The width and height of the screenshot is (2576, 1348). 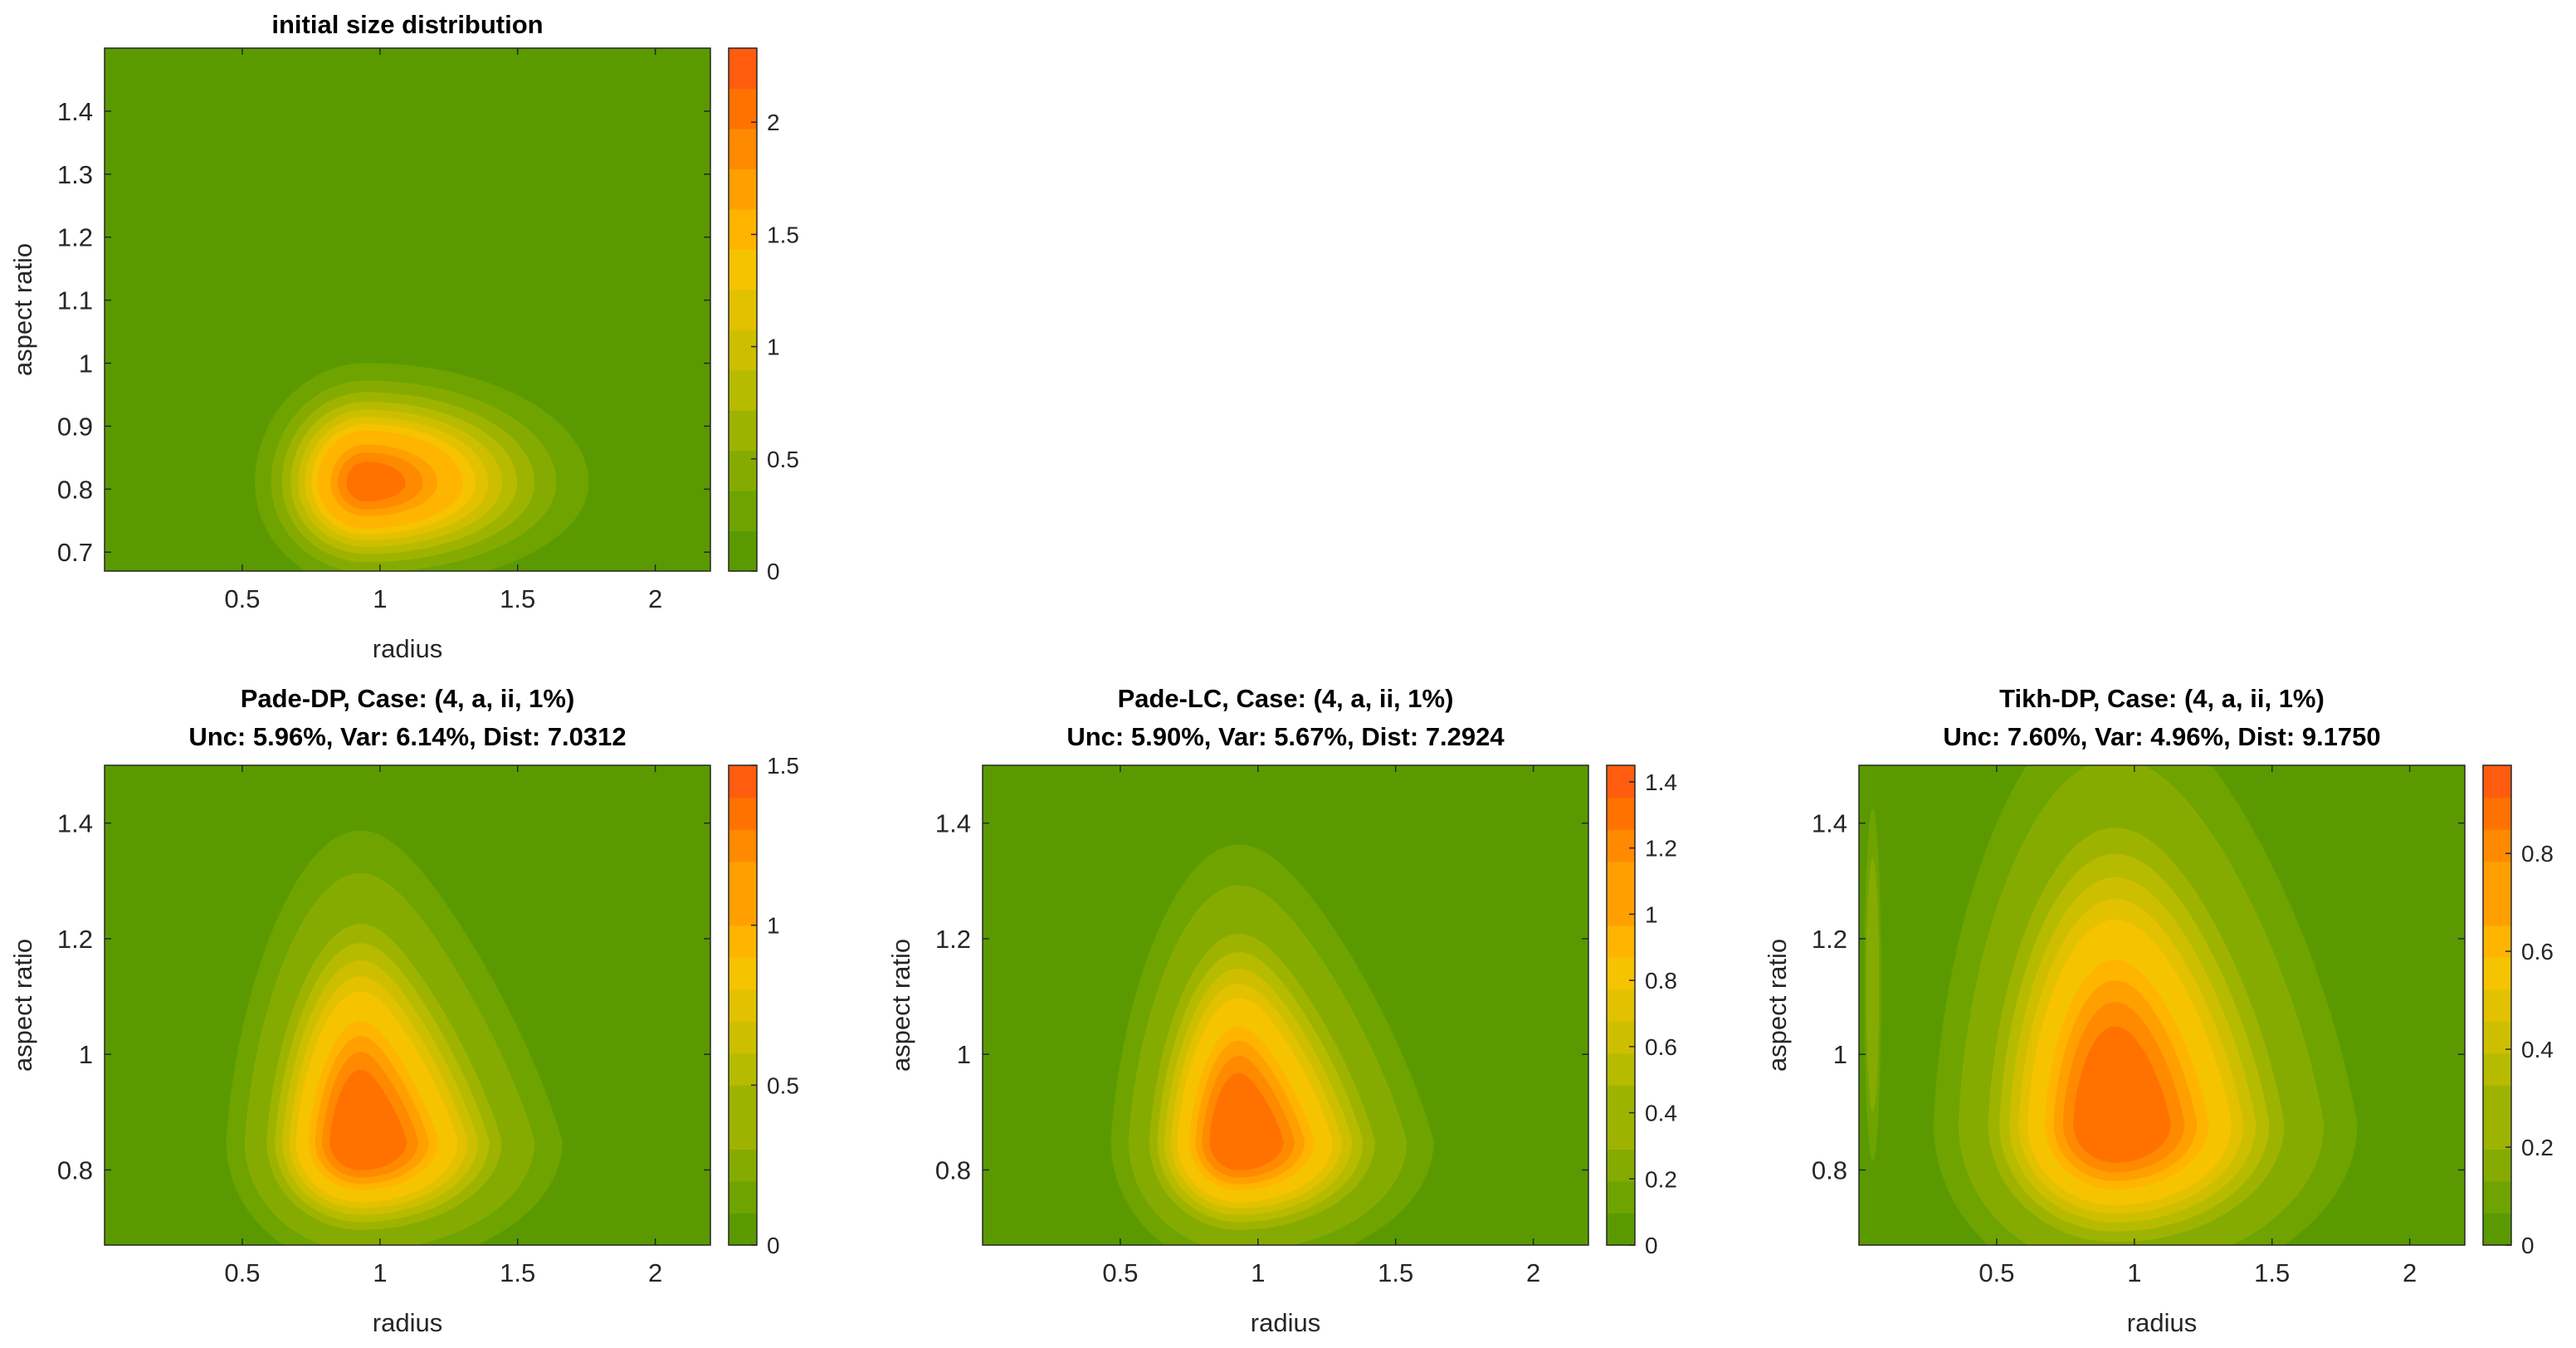 What do you see at coordinates (2162, 698) in the screenshot?
I see `chart-title: Tikh-DP, Case: (4, a, ii, 1%)` at bounding box center [2162, 698].